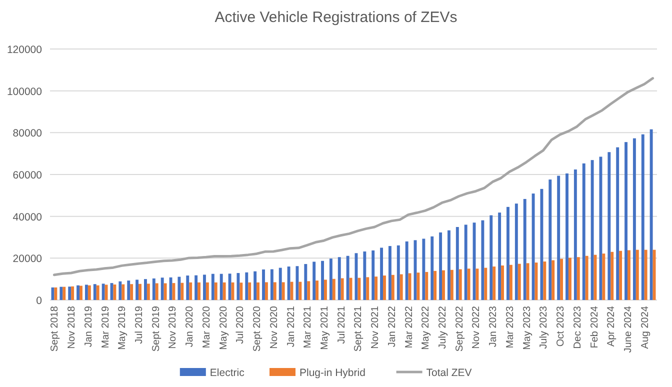  What do you see at coordinates (527, 328) in the screenshot?
I see `x-tick-label: May 2023` at bounding box center [527, 328].